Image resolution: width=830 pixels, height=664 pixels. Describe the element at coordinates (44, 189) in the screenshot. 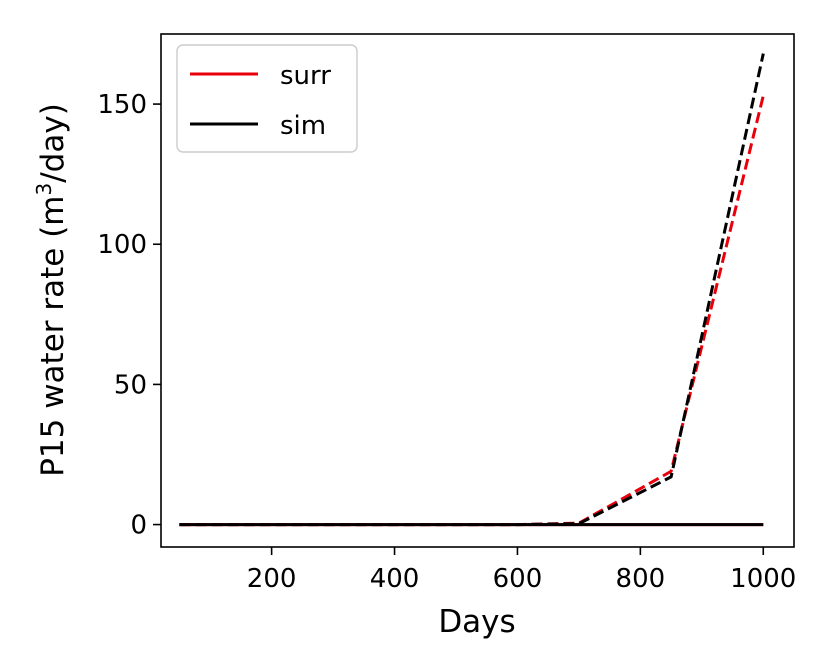

I see `y-axis-title-superscript: 3` at that location.